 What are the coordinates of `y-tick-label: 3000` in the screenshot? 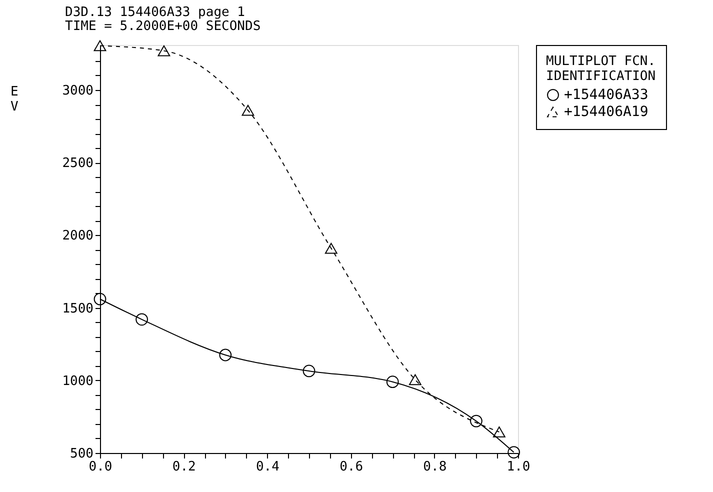 It's located at (78, 91).